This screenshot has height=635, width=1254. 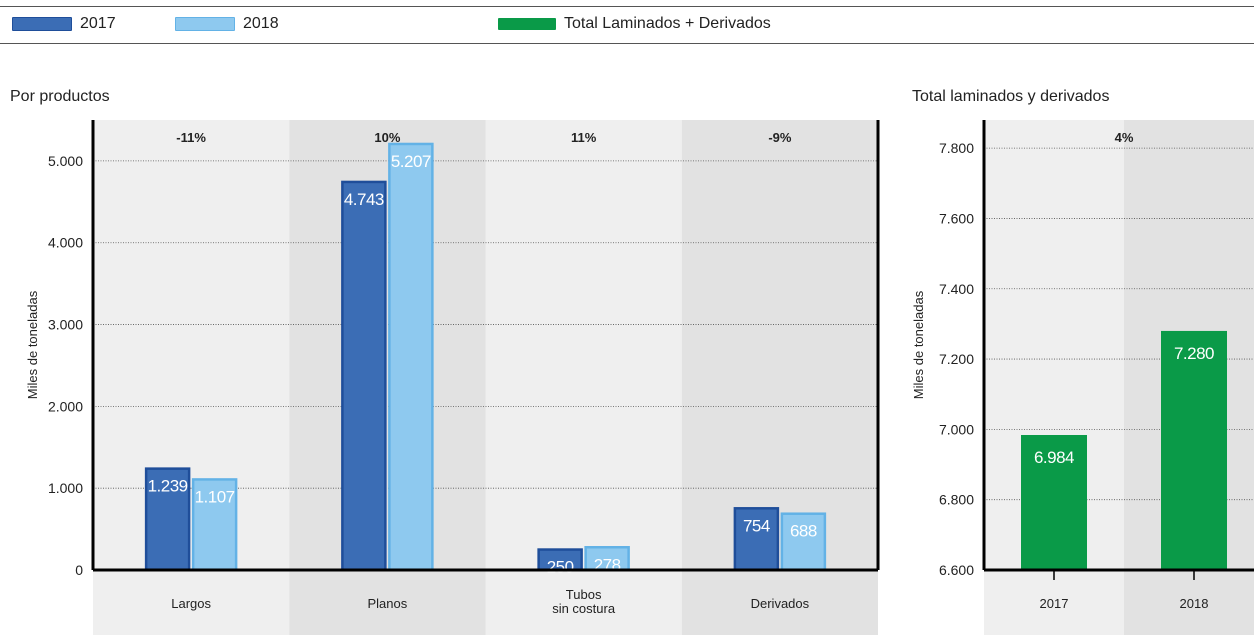 I want to click on data-label: 688, so click(x=803, y=531).